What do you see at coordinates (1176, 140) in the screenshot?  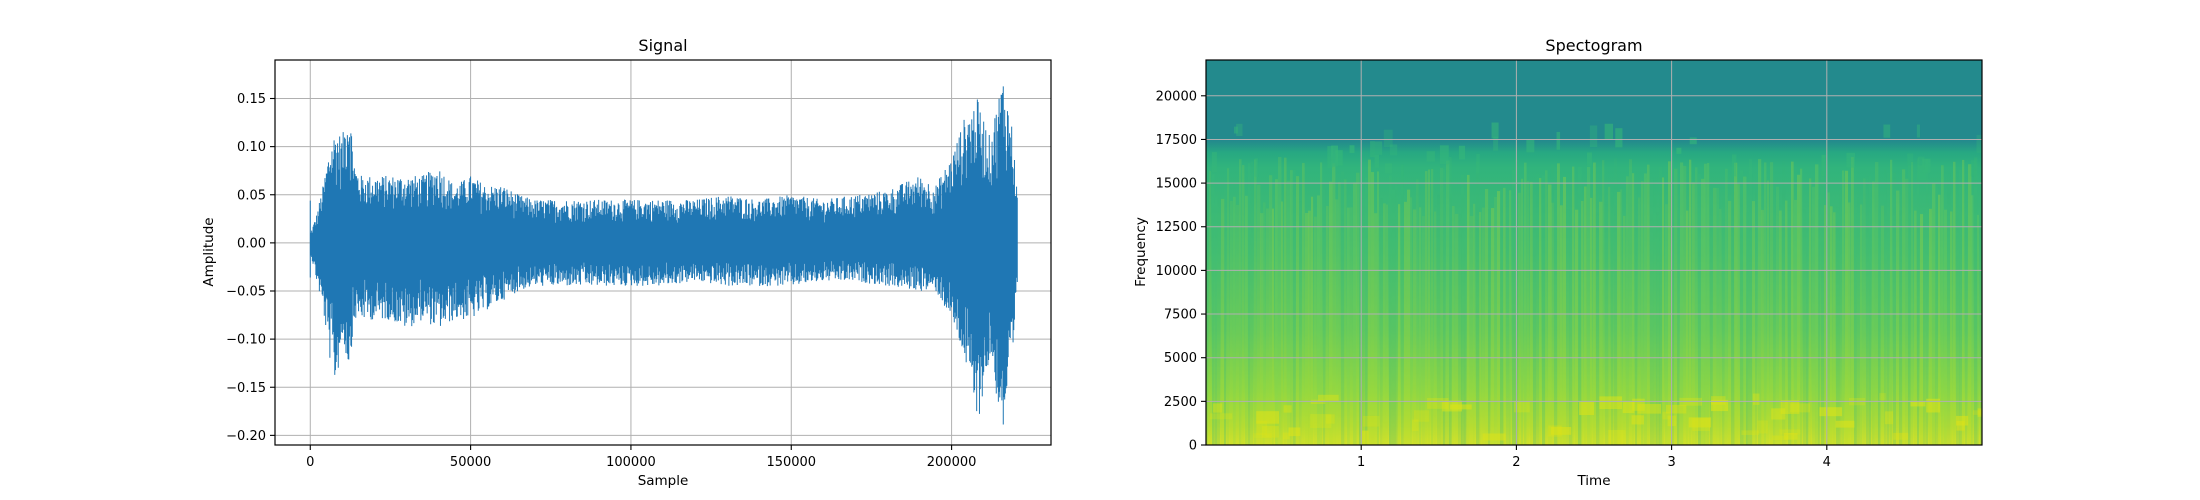 I see `spectrogram-y-tick-label: 17500` at bounding box center [1176, 140].